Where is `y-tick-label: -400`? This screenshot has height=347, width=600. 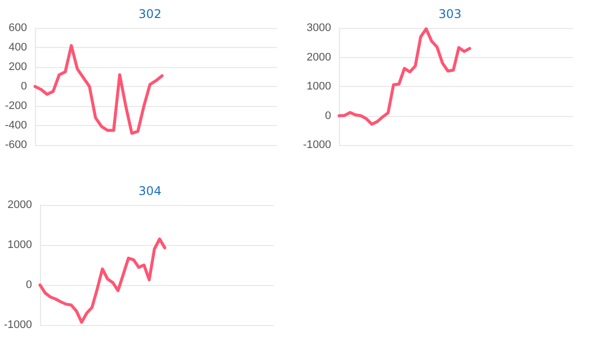
y-tick-label: -400 is located at coordinates (15, 126).